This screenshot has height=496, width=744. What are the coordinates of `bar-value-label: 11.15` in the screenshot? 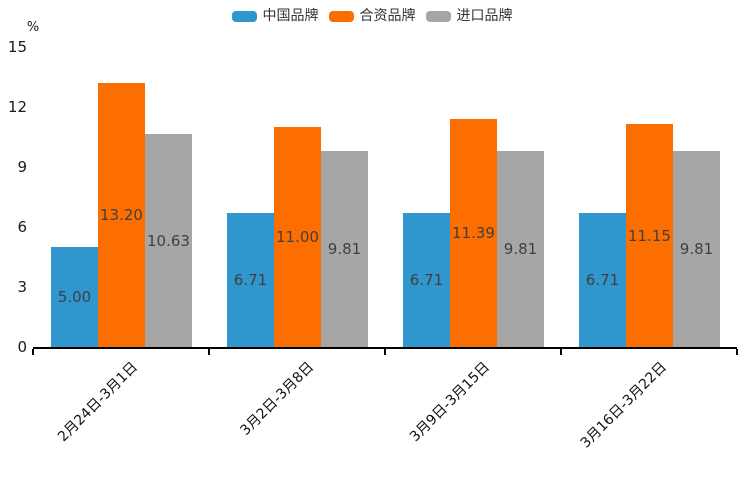 It's located at (649, 235).